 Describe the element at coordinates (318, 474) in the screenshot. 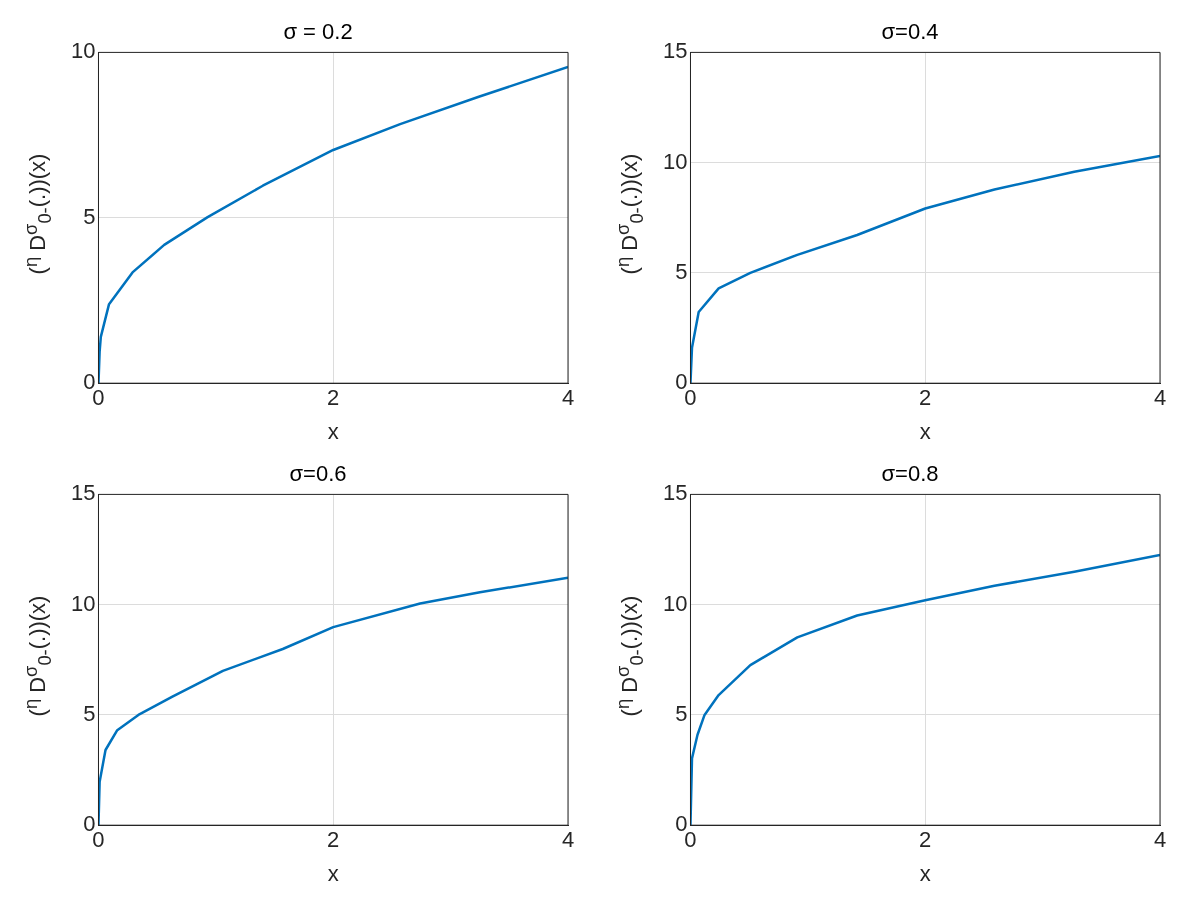

I see `chart-title: σ=0.6` at that location.